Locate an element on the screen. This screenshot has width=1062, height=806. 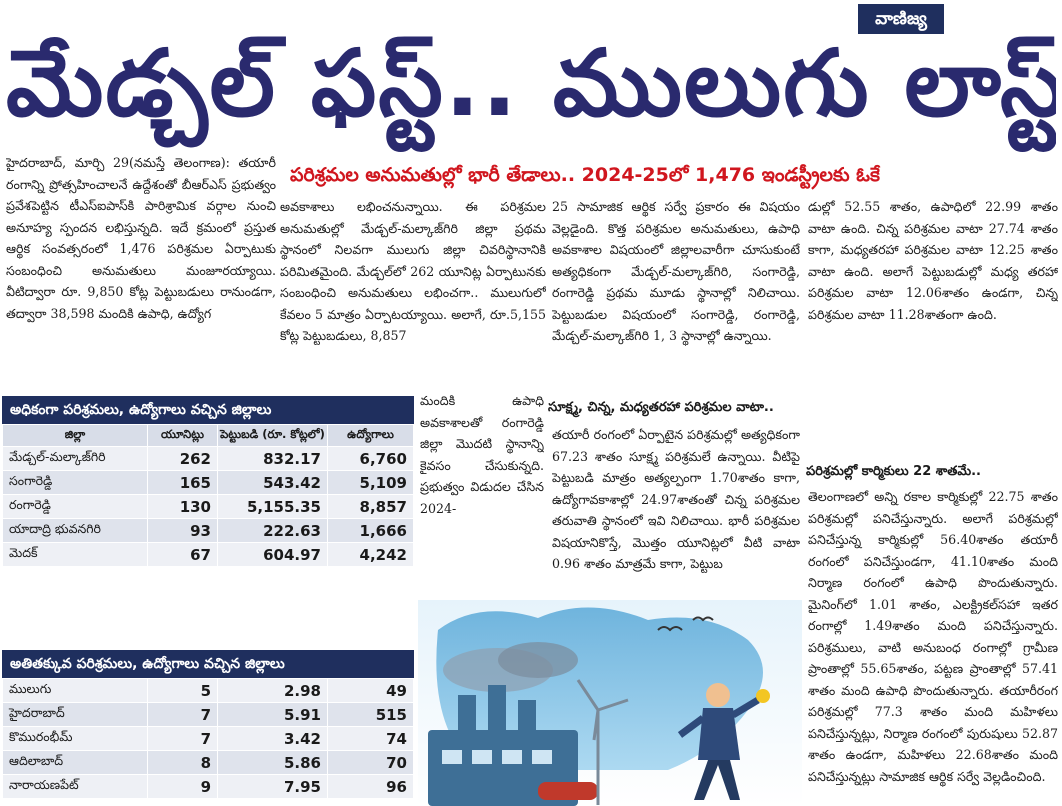
cell-jobs: 515 is located at coordinates (370, 714).